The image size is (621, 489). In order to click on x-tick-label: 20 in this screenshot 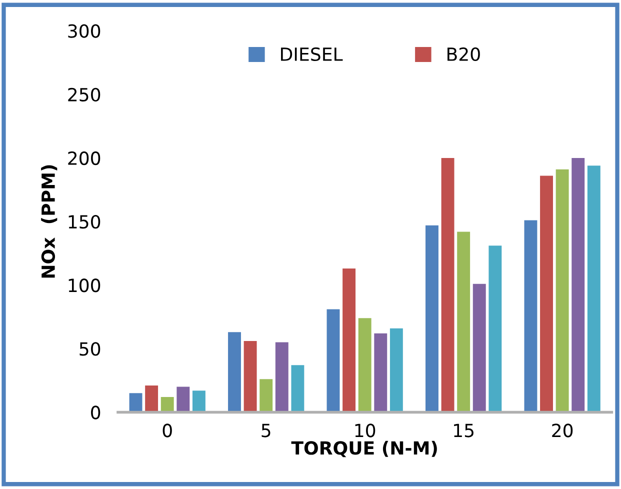, I will do `click(562, 431)`.